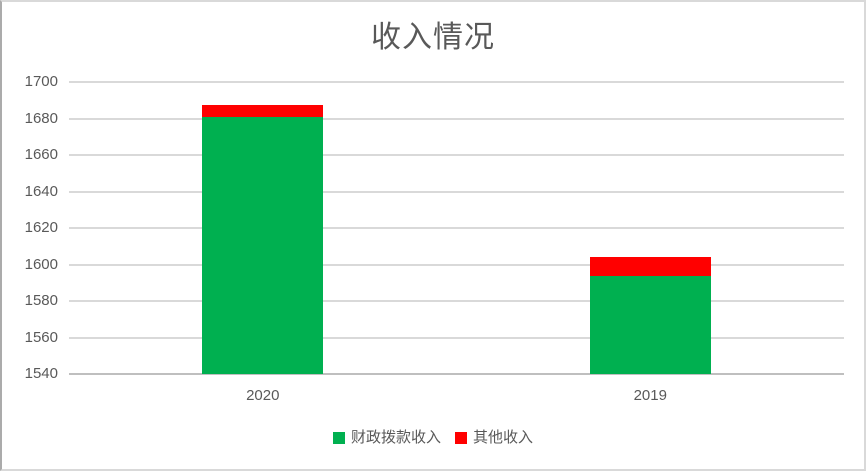 The height and width of the screenshot is (471, 866). I want to click on legend-item: 其他收入, so click(494, 438).